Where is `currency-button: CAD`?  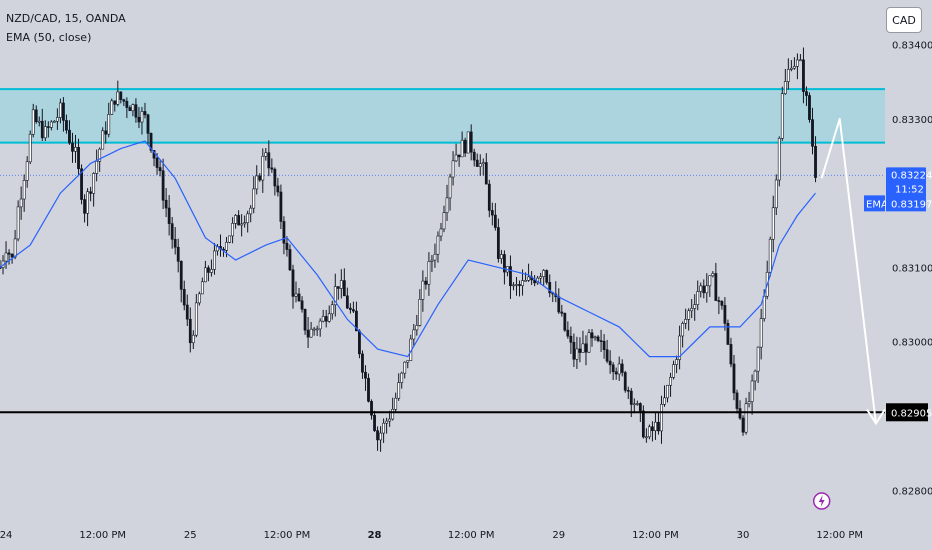 currency-button: CAD is located at coordinates (904, 20).